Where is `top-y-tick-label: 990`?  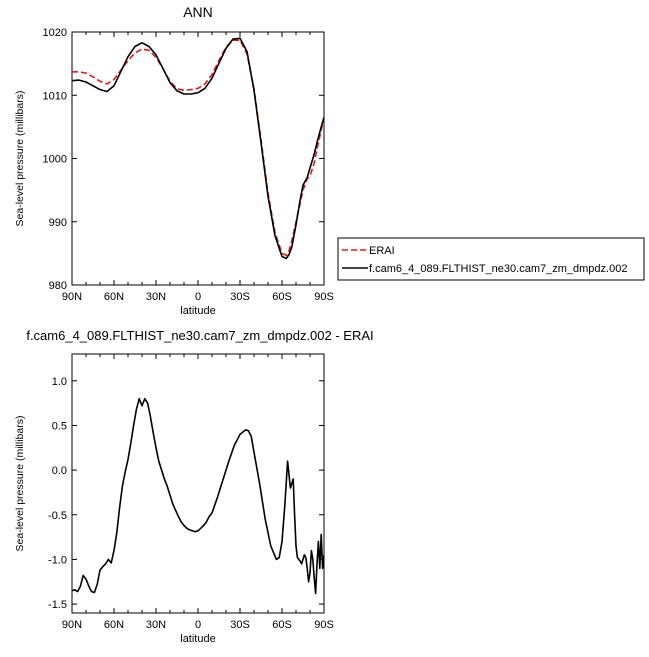
top-y-tick-label: 990 is located at coordinates (58, 223).